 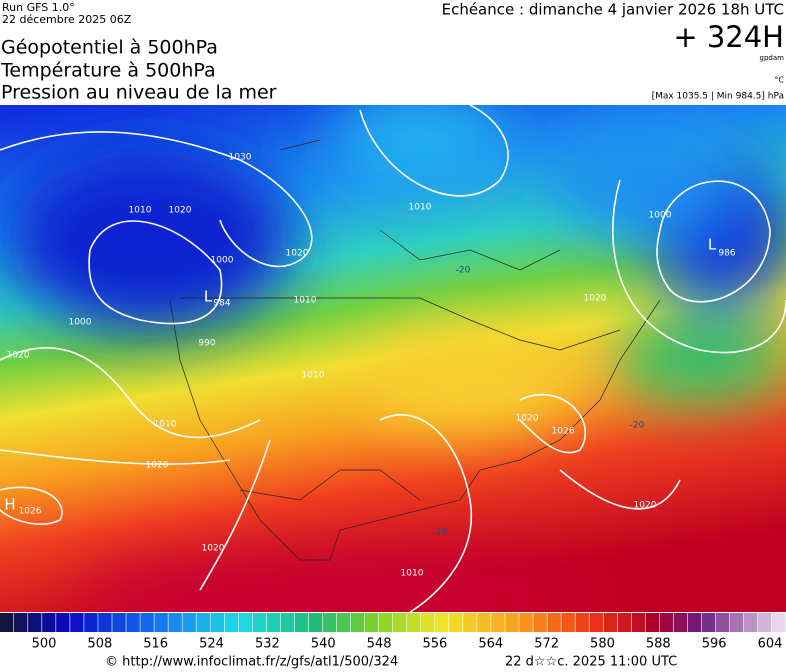 I want to click on contour-label: 1030, so click(x=240, y=158).